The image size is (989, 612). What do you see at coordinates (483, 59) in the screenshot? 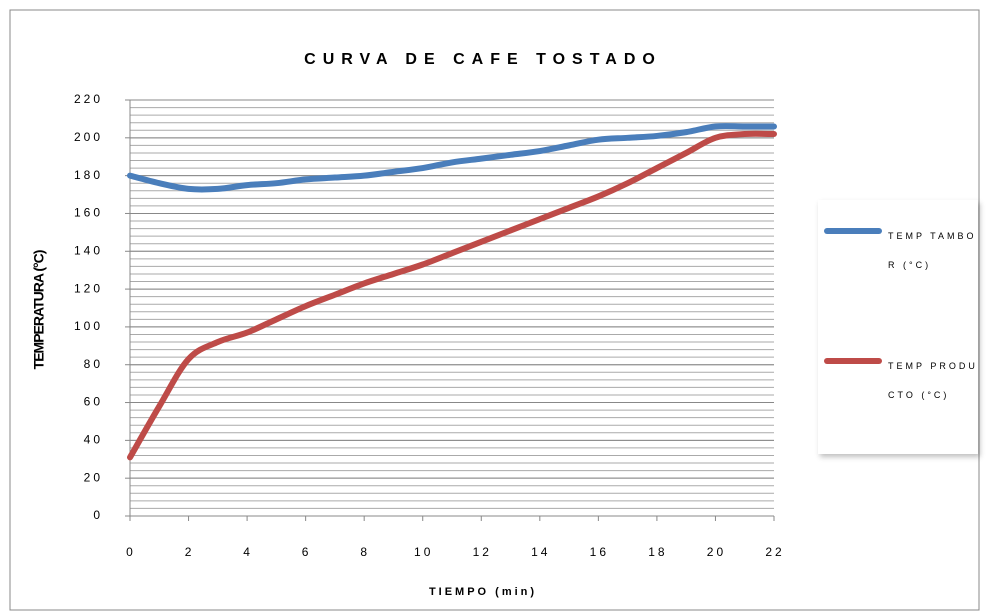
I see `chart-title: CURVA DE CAFE TOSTADO` at bounding box center [483, 59].